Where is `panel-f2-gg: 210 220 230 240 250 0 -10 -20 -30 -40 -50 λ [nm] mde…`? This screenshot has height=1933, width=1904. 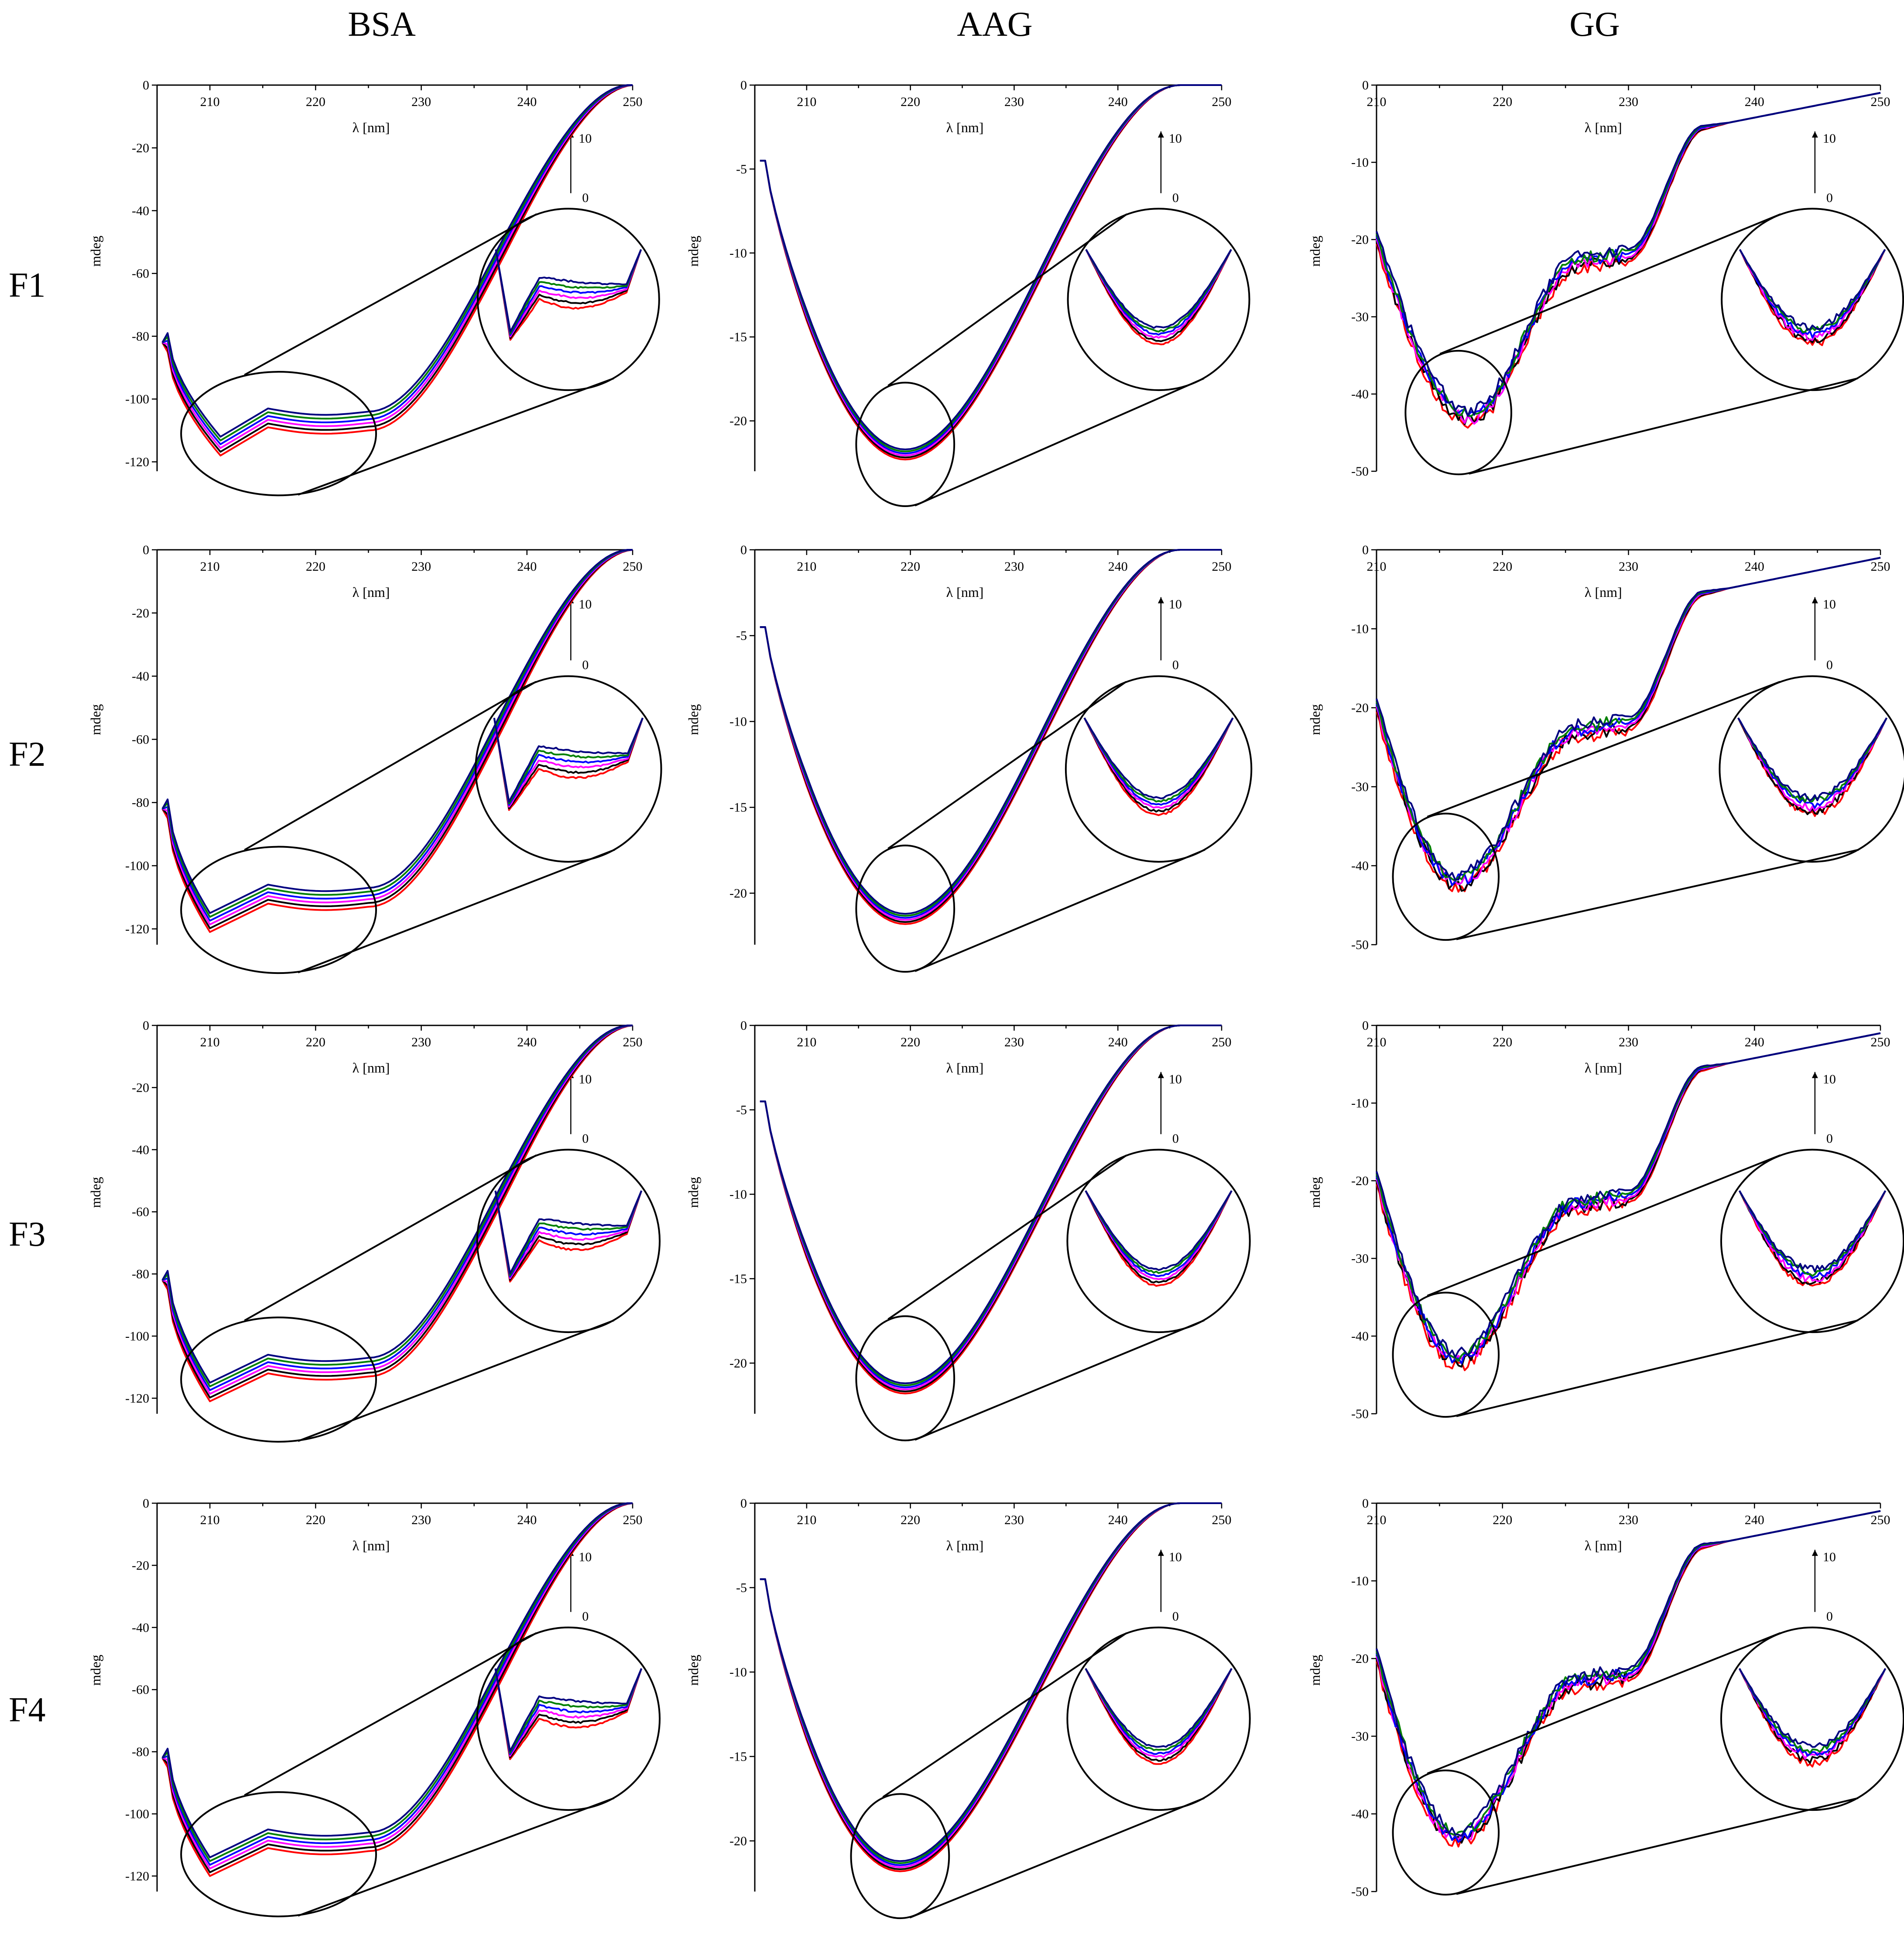
panel-f2-gg: 210 220 230 240 250 0 -10 -20 -30 -40 -50 λ [nm] mde… is located at coordinates (1605, 748).